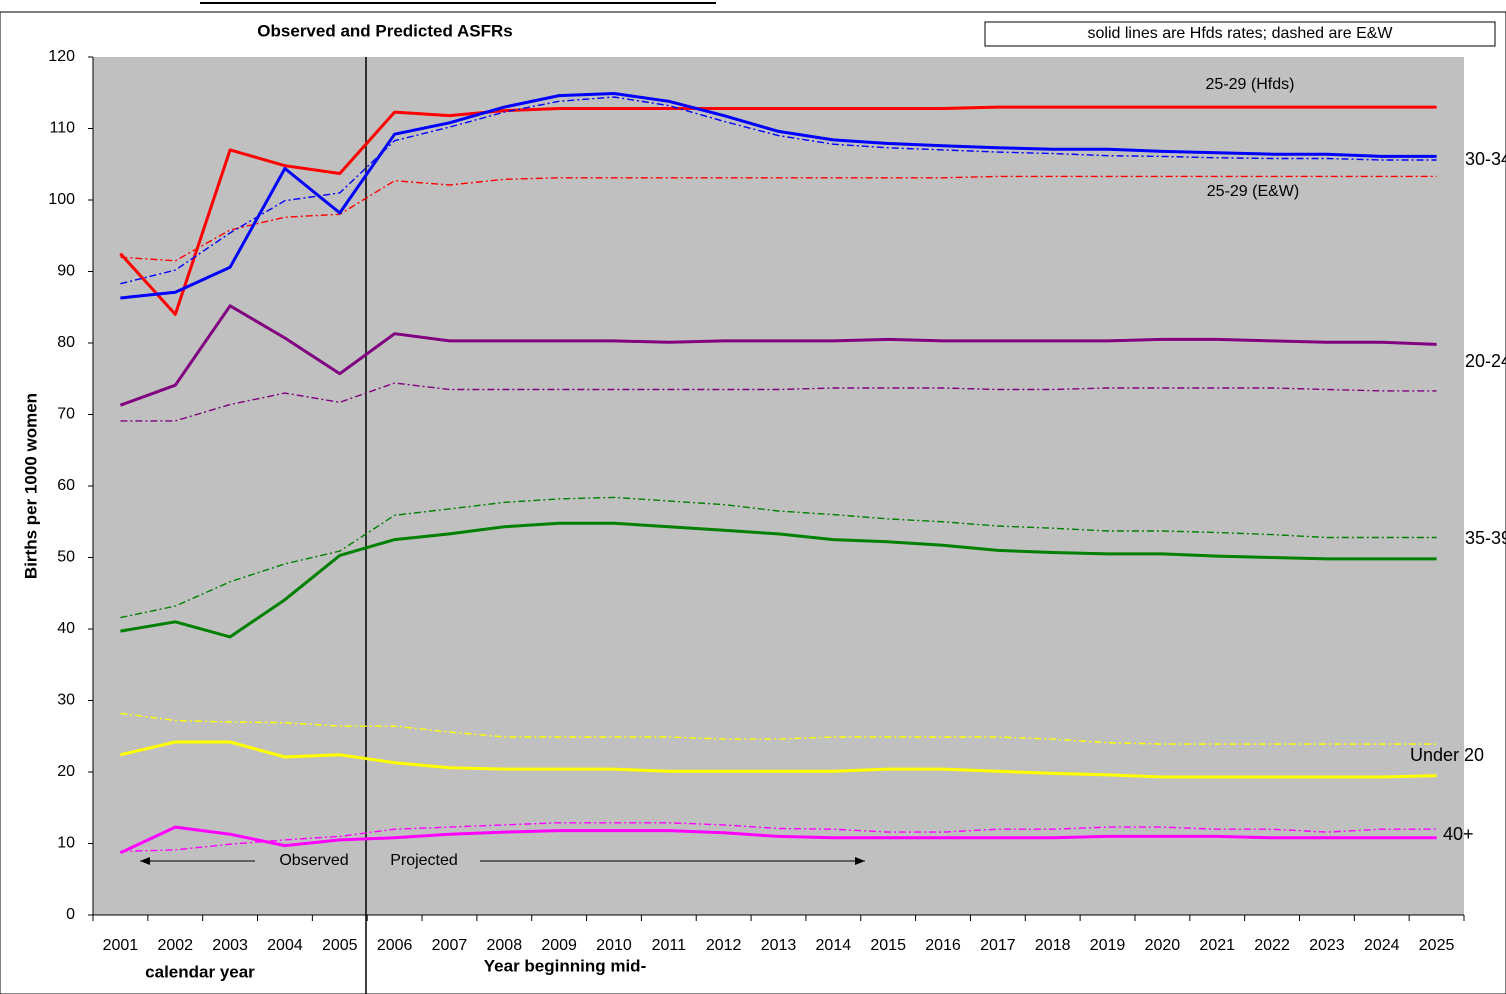  Describe the element at coordinates (66, 485) in the screenshot. I see `y-tick-label: 60` at that location.